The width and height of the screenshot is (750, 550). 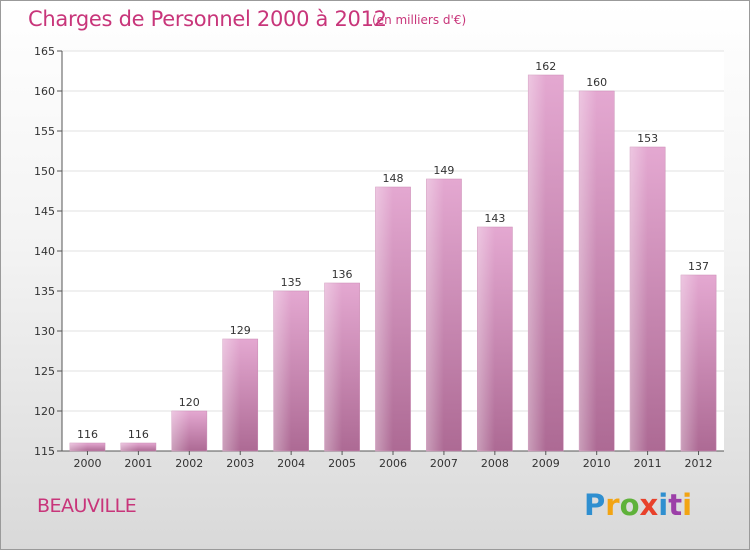 I want to click on chart-title: Charges de Personnel 2000 à 2012, so click(x=207, y=19).